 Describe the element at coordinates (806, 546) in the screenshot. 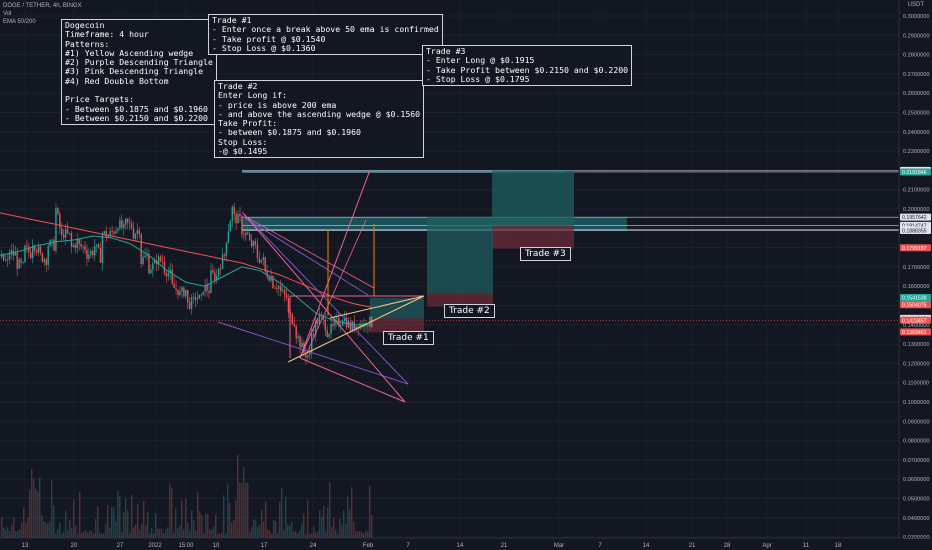

I see `x-tick-label: 11` at that location.